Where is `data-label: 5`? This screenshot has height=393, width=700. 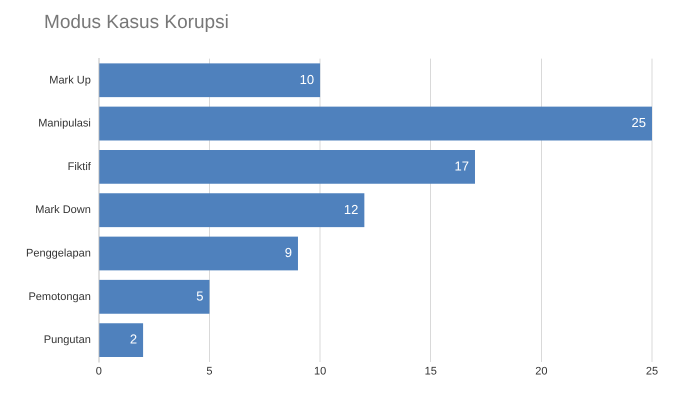 data-label: 5 is located at coordinates (200, 296).